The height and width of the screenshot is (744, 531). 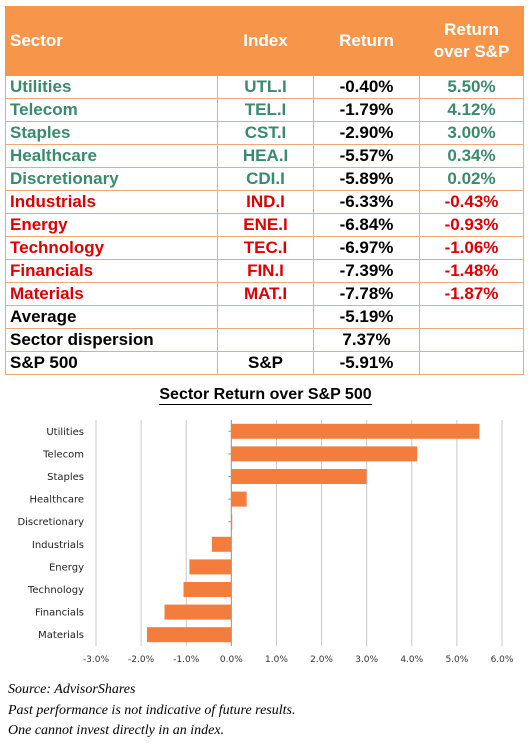 I want to click on cell-sector: S&P 500, so click(x=111, y=363).